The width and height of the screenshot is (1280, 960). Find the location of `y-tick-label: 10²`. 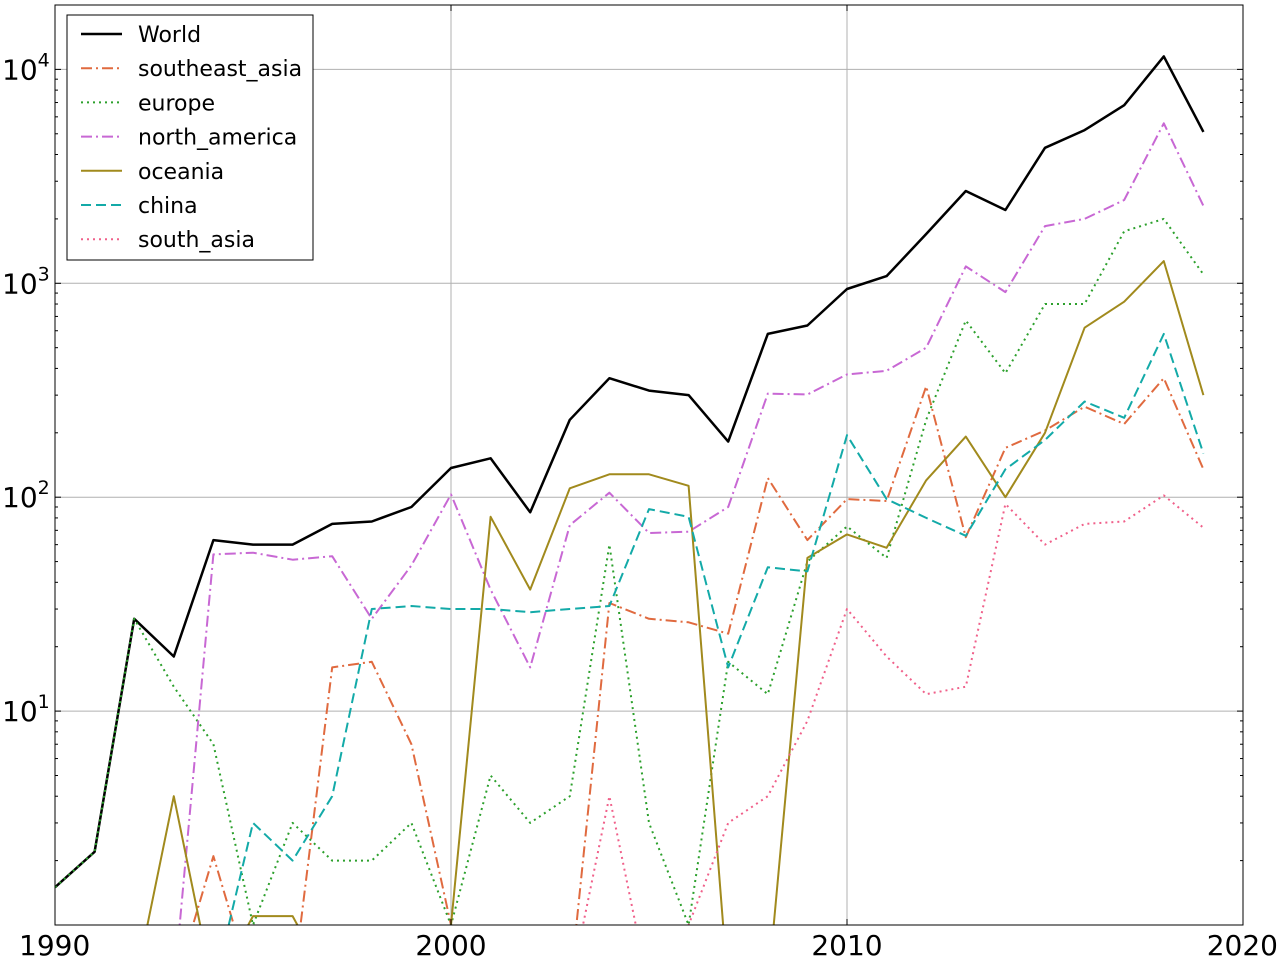

y-tick-label: 10² is located at coordinates (26, 495).